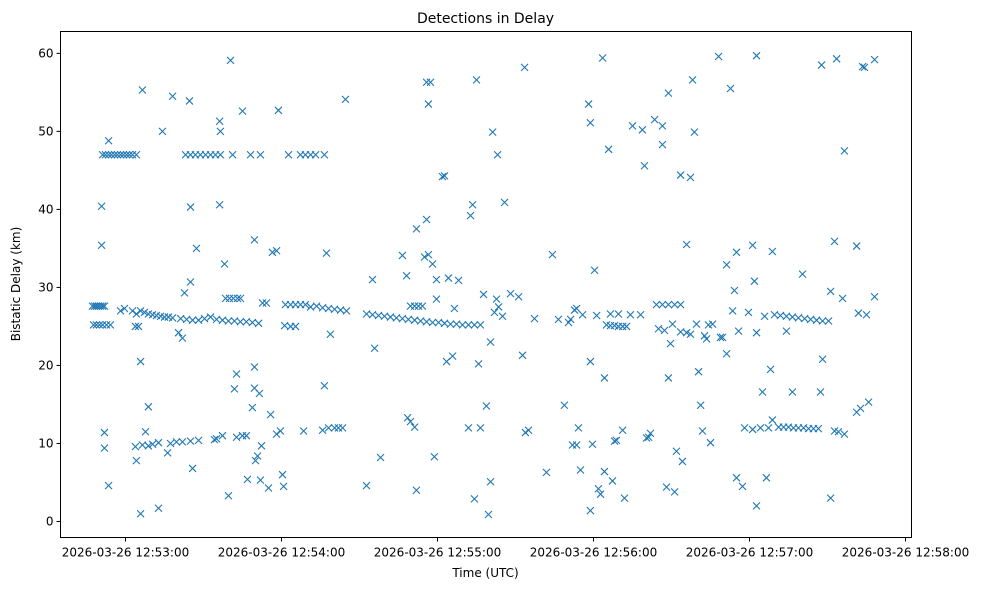 Image resolution: width=989 pixels, height=590 pixels. I want to click on y-tick-label: 60, so click(45, 53).